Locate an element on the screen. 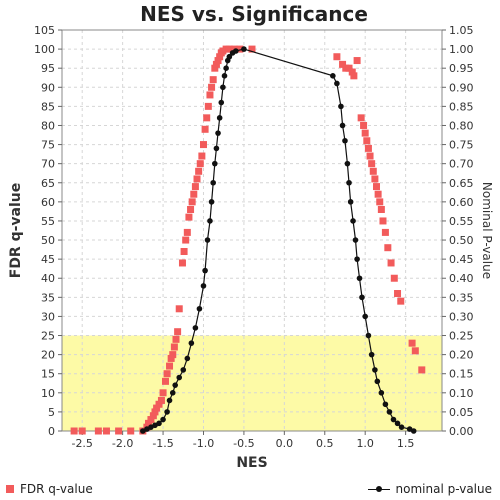 This screenshot has height=500, width=500. legend: FDR q-value nominal p-value is located at coordinates (250, 490).